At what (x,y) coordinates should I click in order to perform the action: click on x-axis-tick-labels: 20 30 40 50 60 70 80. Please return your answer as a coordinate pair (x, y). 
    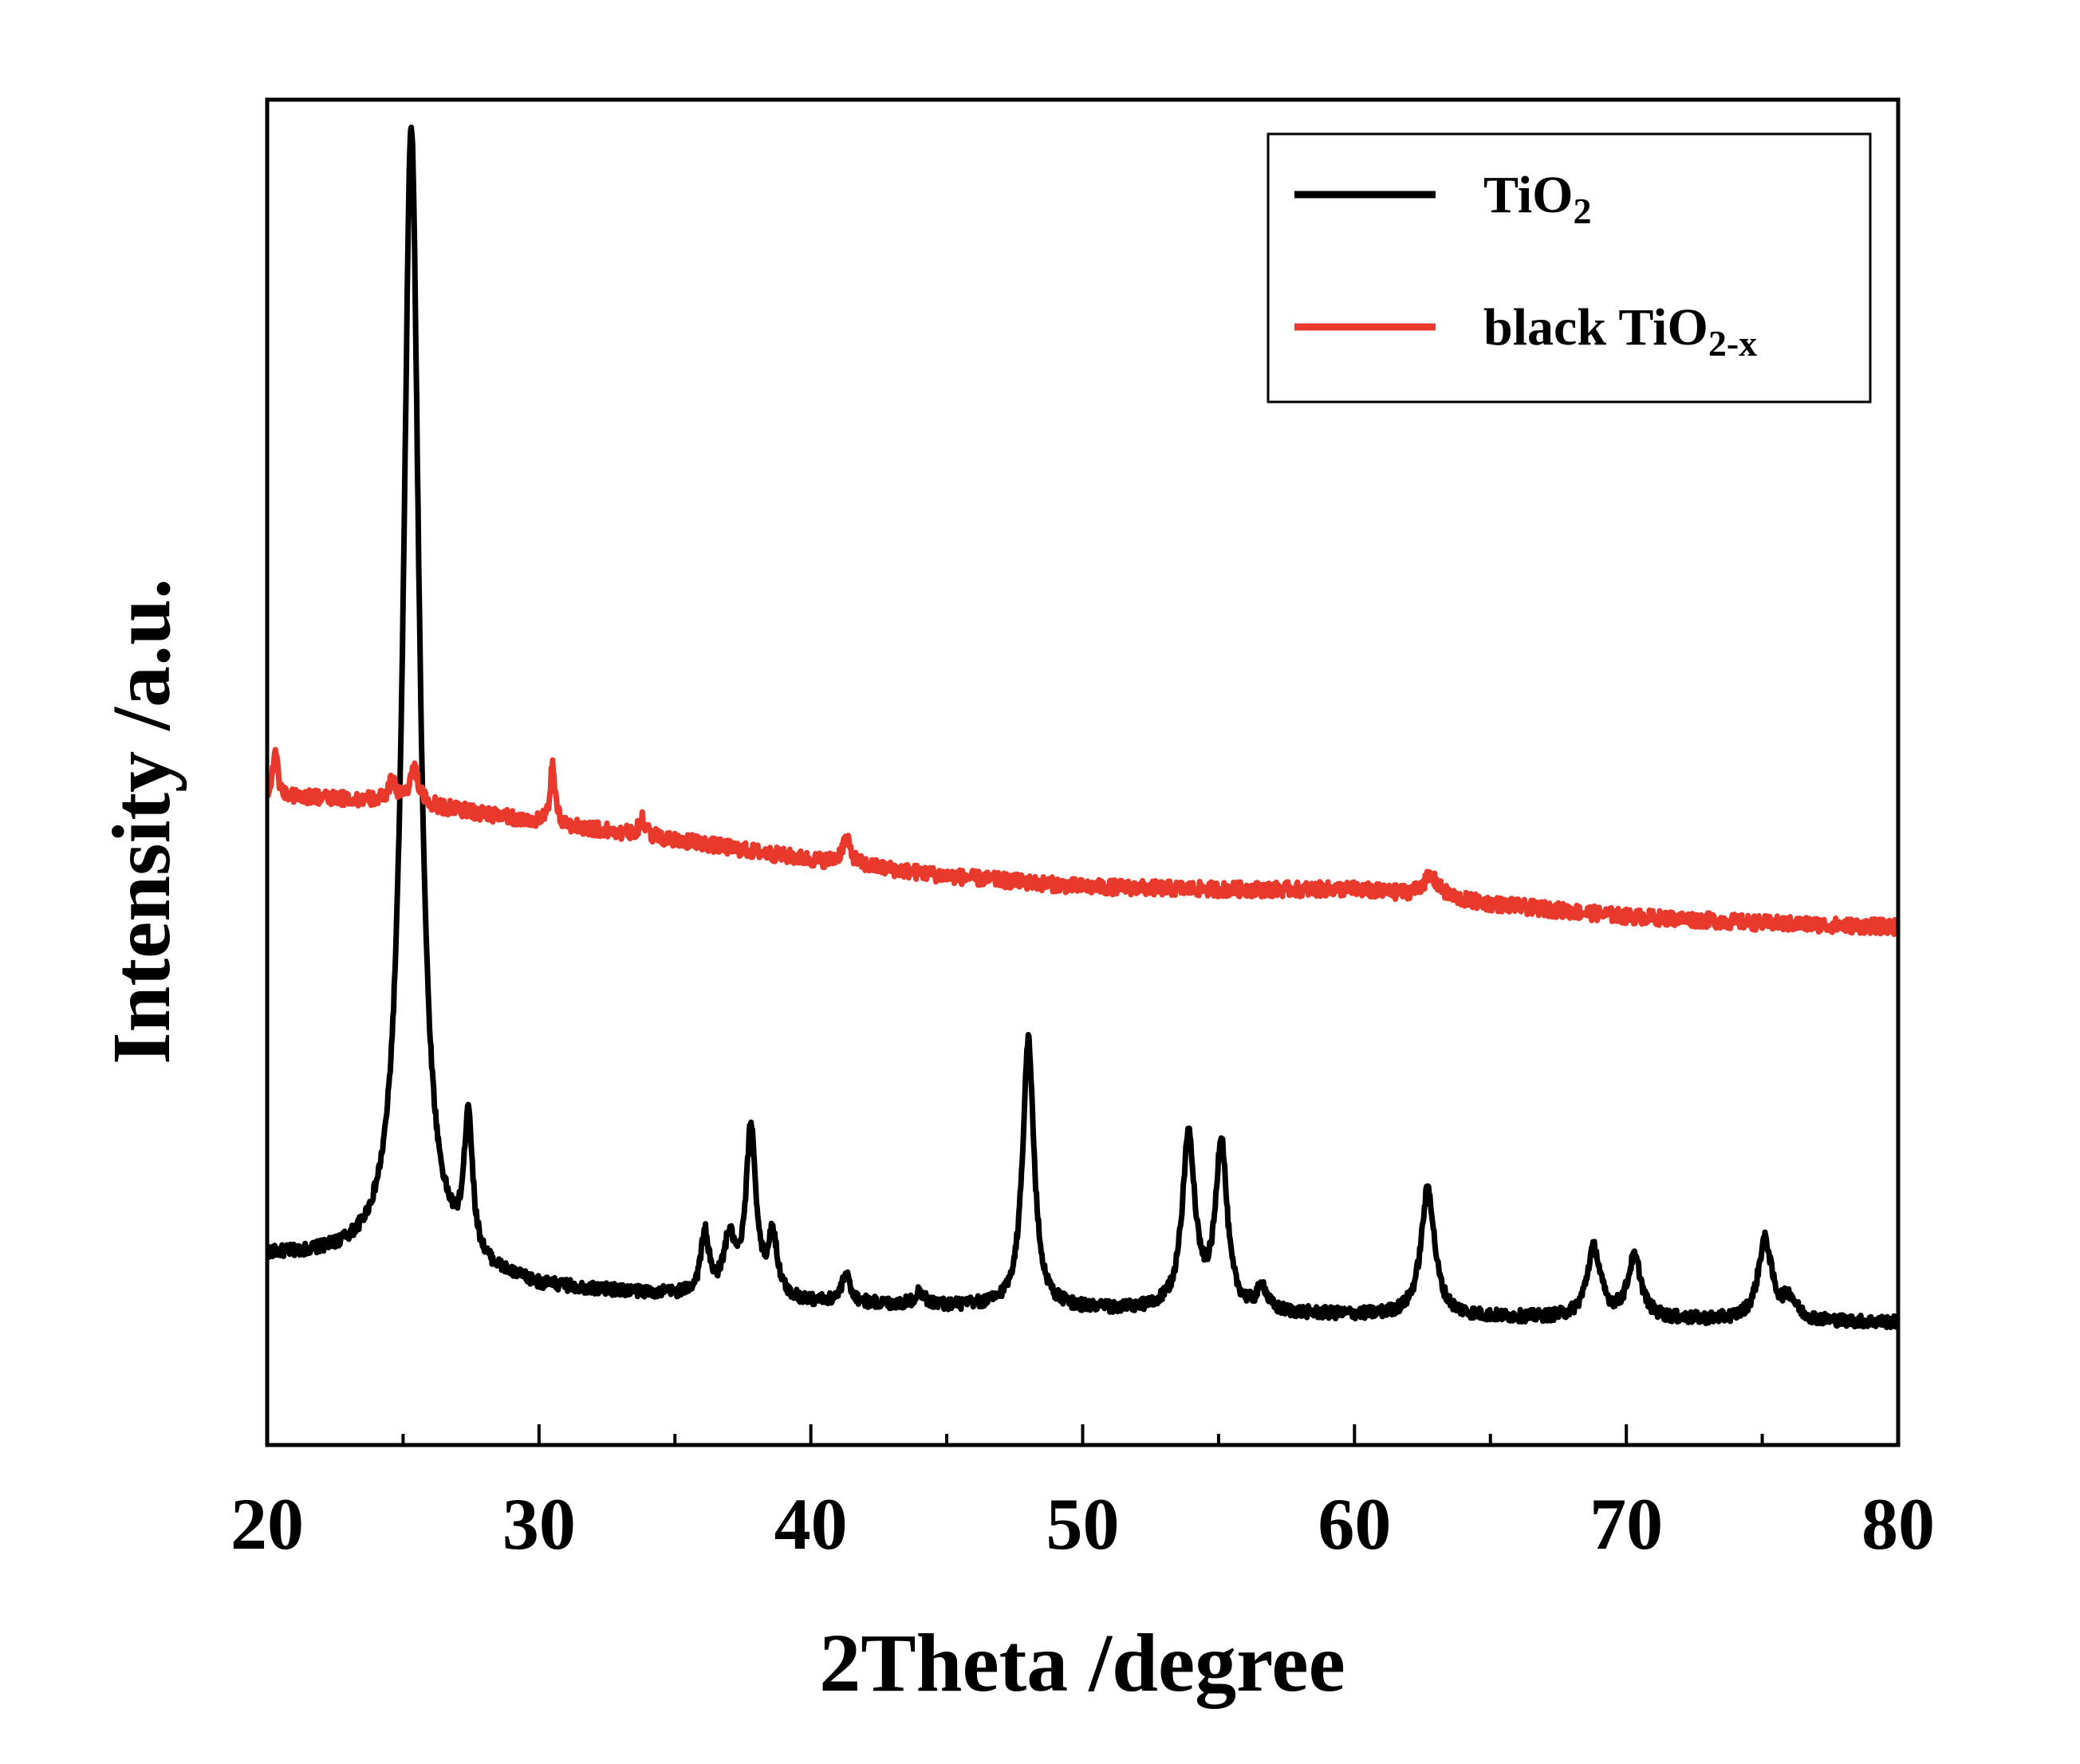
    Looking at the image, I should click on (1082, 1524).